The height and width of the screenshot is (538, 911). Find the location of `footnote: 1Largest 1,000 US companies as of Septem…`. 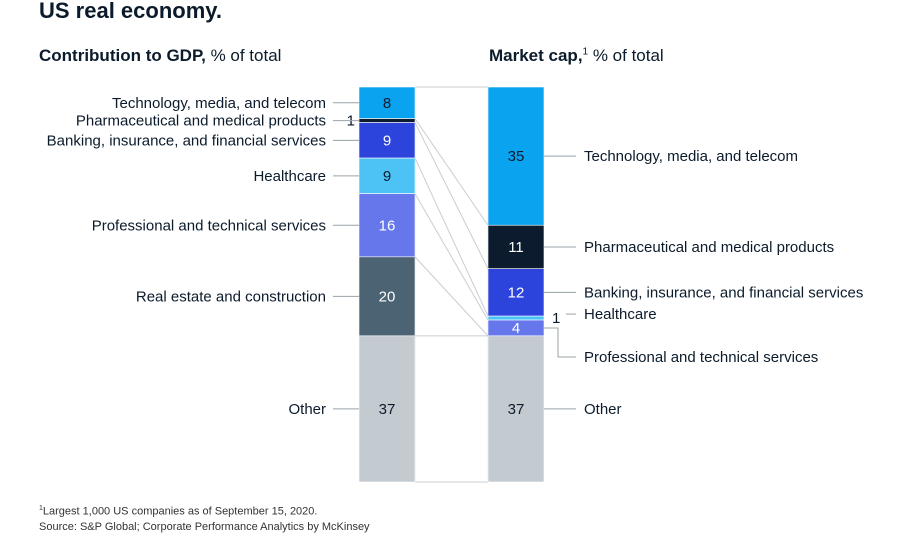

footnote: 1Largest 1,000 US companies as of Septem… is located at coordinates (204, 510).